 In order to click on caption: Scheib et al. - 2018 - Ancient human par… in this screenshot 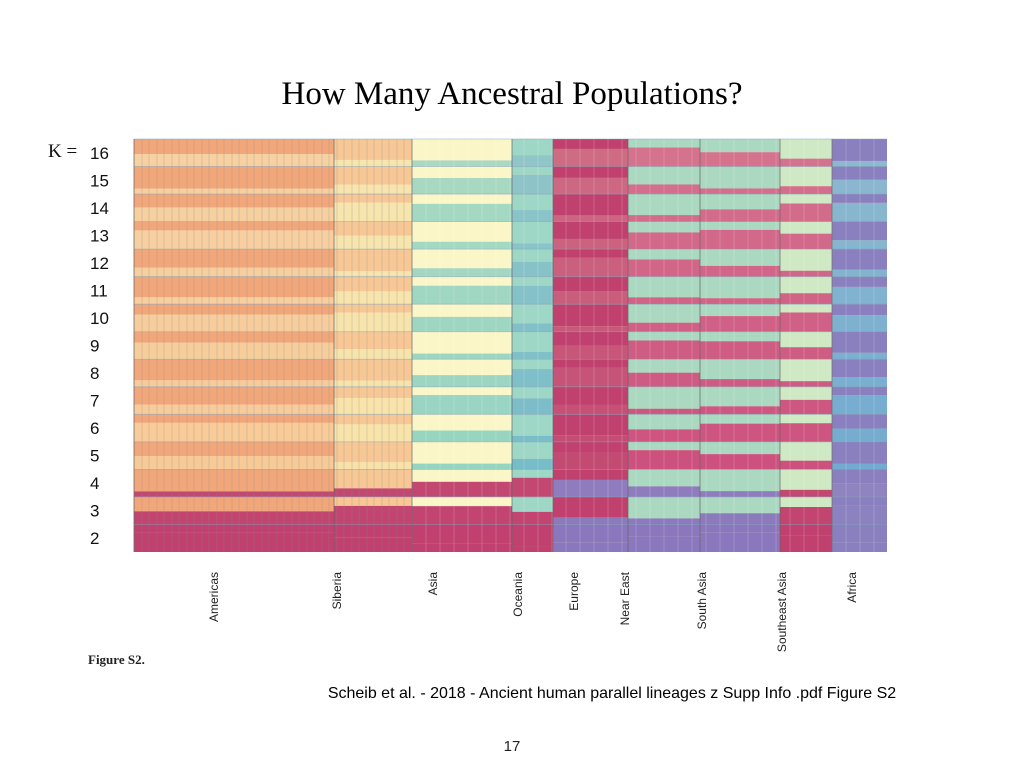, I will do `click(612, 693)`.